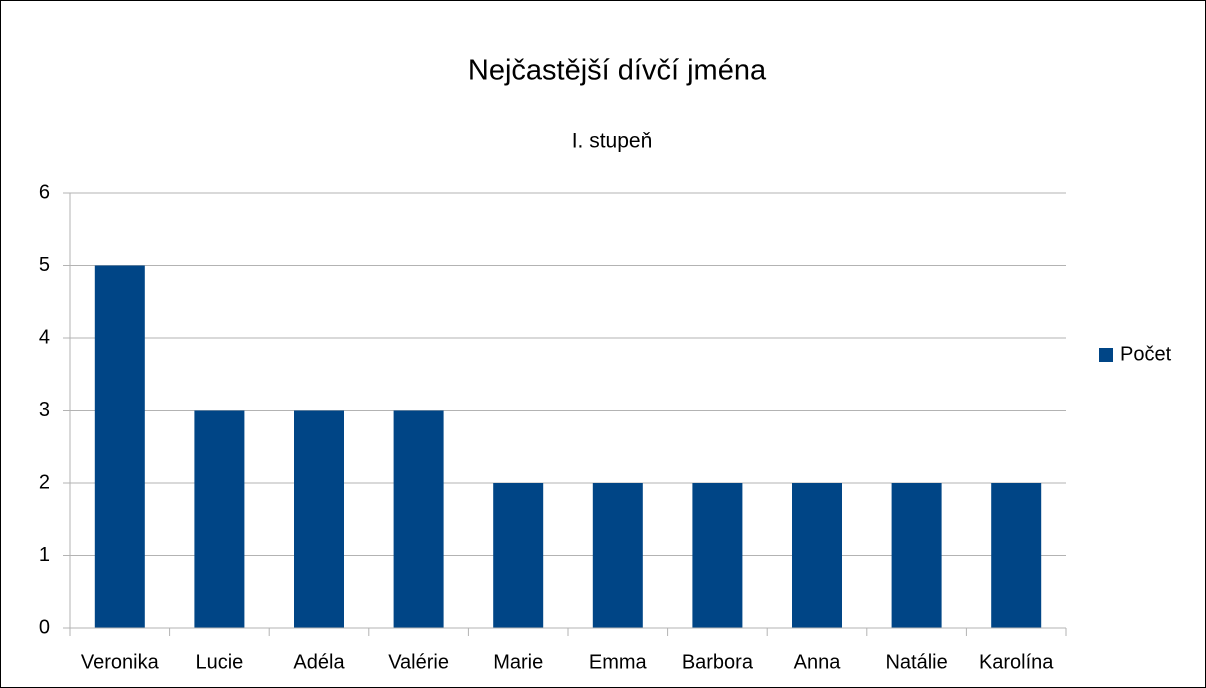 This screenshot has height=688, width=1206. Describe the element at coordinates (44, 627) in the screenshot. I see `y-tick-label: 0` at that location.